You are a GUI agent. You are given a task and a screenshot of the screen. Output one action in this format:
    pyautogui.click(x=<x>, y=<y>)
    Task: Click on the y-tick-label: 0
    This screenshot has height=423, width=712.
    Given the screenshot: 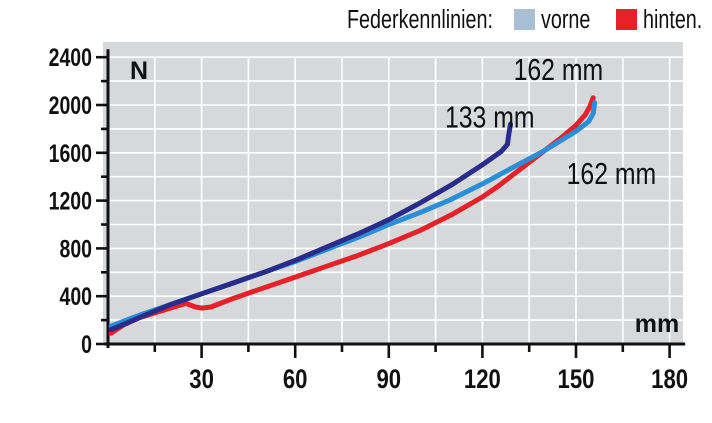 What is the action you would take?
    pyautogui.click(x=86, y=345)
    